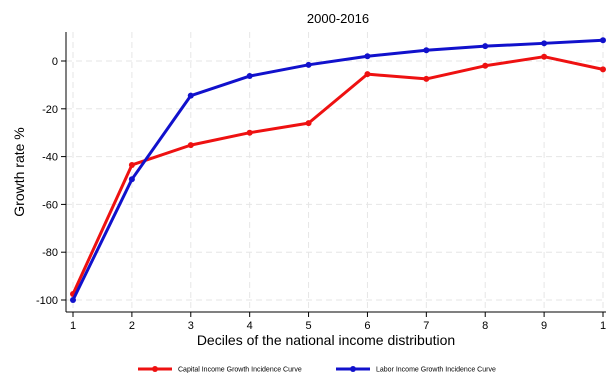 The width and height of the screenshot is (606, 373). I want to click on x-tick-label: 2, so click(132, 326).